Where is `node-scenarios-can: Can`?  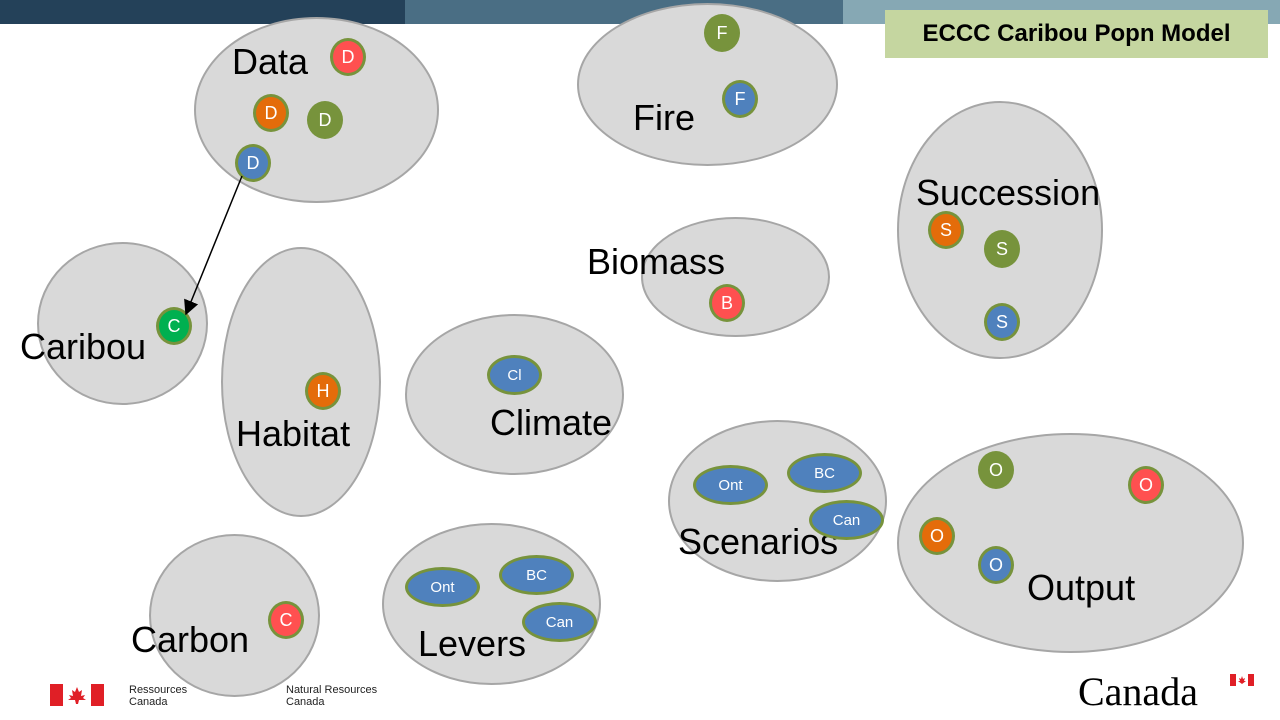
node-scenarios-can: Can is located at coordinates (846, 520).